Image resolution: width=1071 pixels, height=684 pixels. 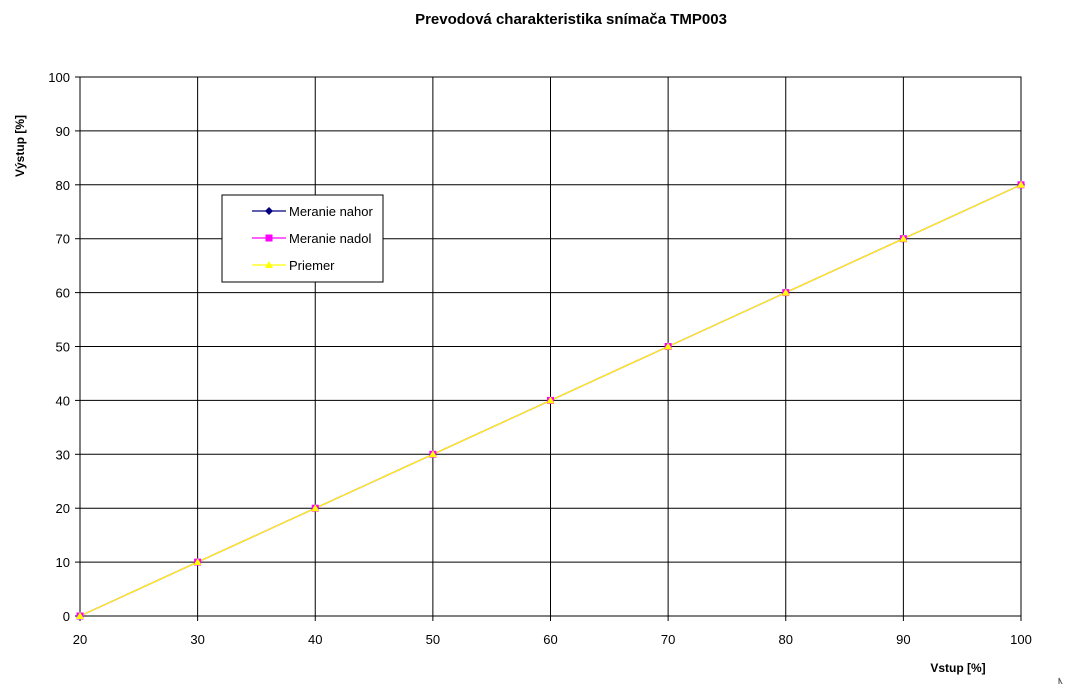 I want to click on y-tick-label: 90, so click(x=63, y=131).